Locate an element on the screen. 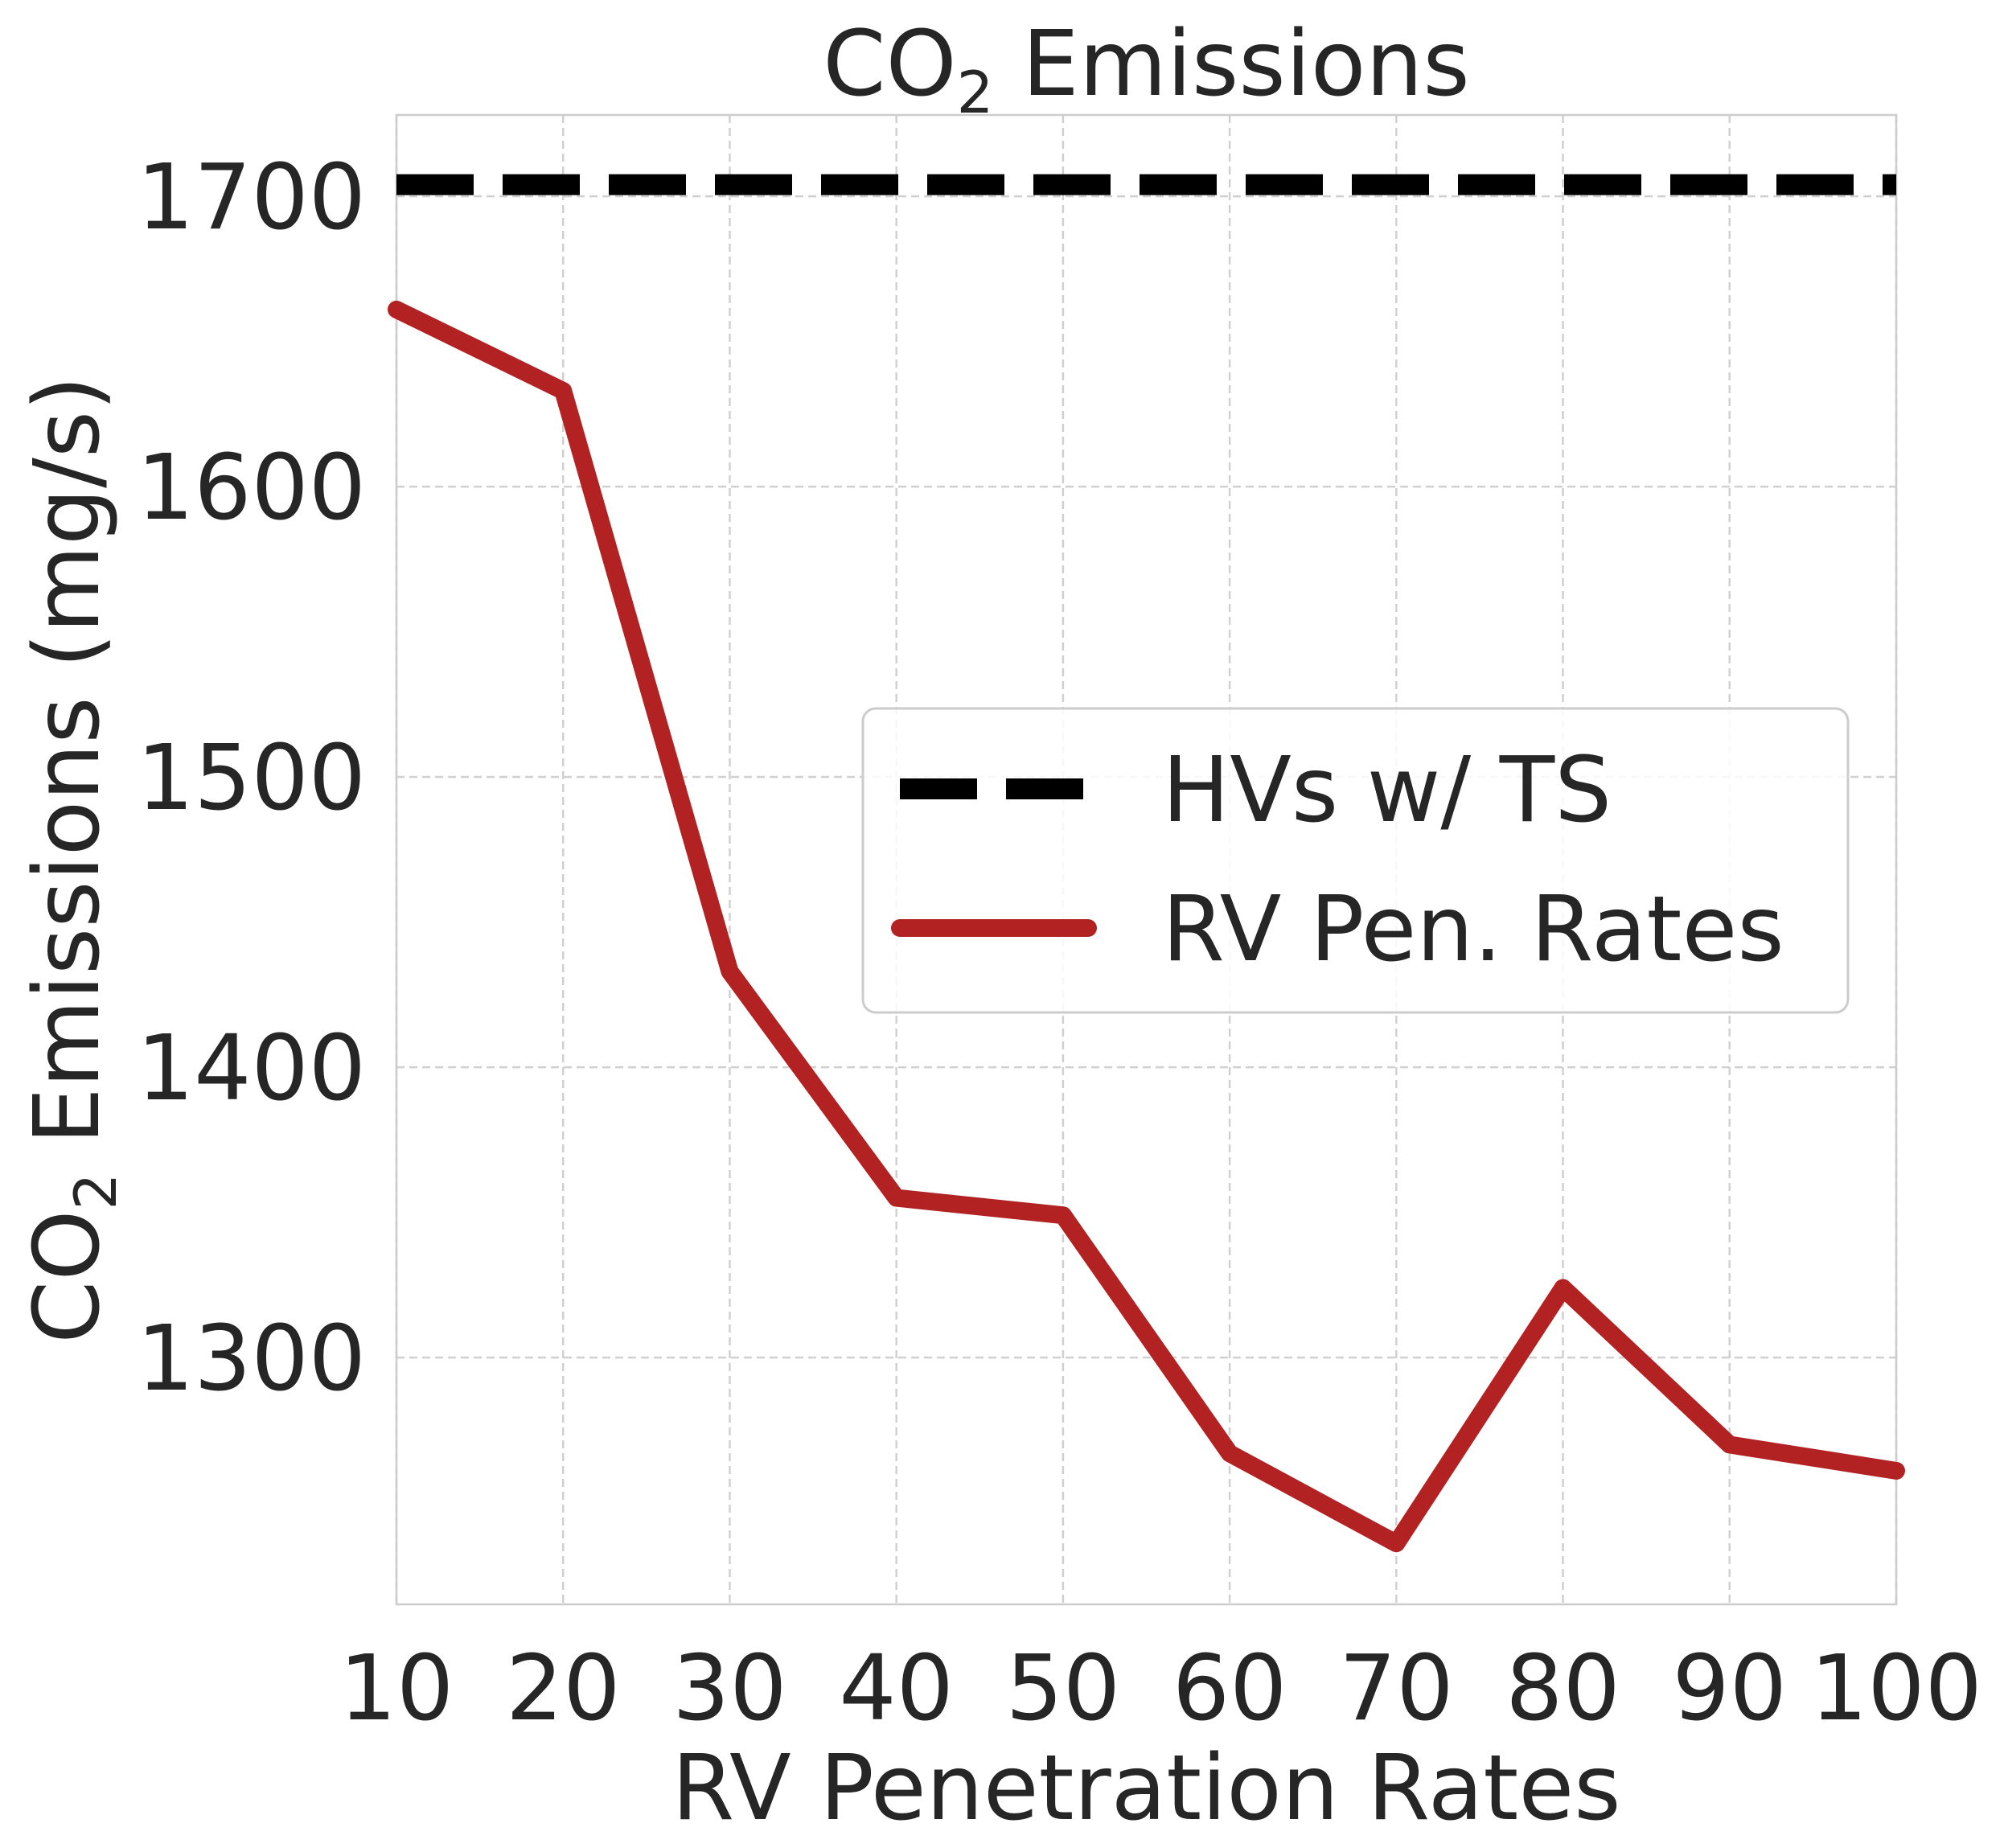 The width and height of the screenshot is (2004, 1848). y-axis-title-main: CO is located at coordinates (67, 1277).